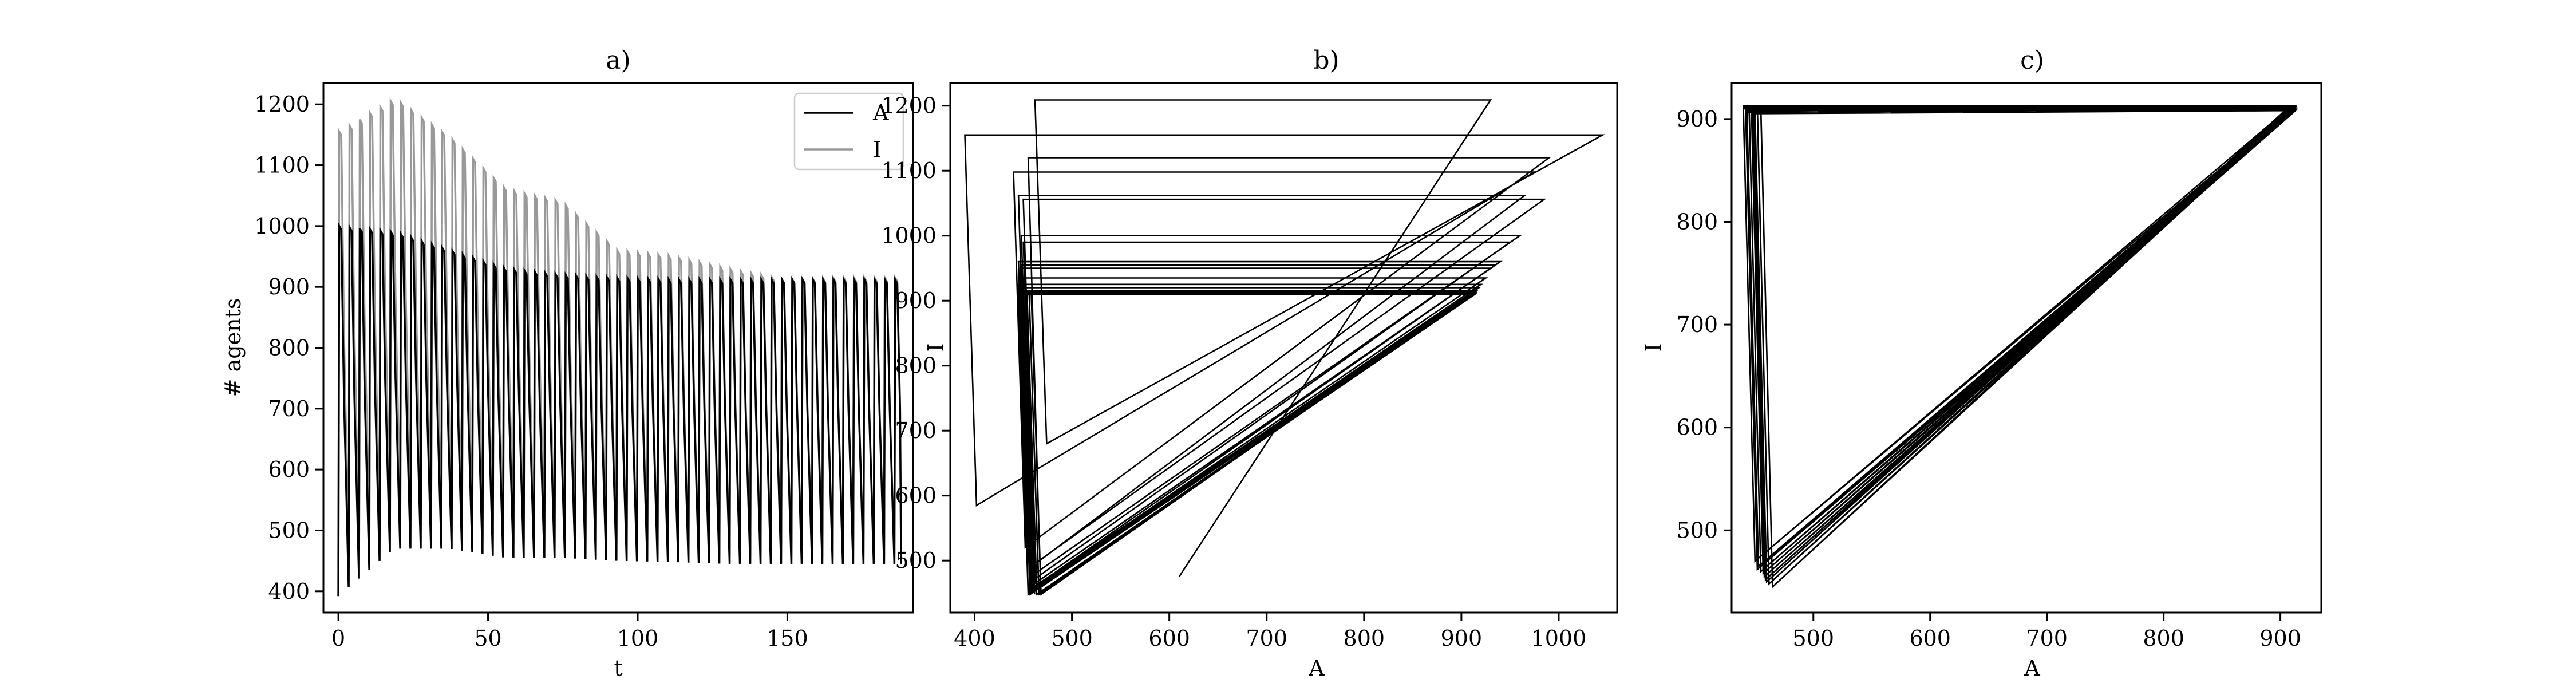 The width and height of the screenshot is (2576, 687). I want to click on panel-b-x-ticks: 400 500 600 700 800 900 1000, so click(1270, 632).